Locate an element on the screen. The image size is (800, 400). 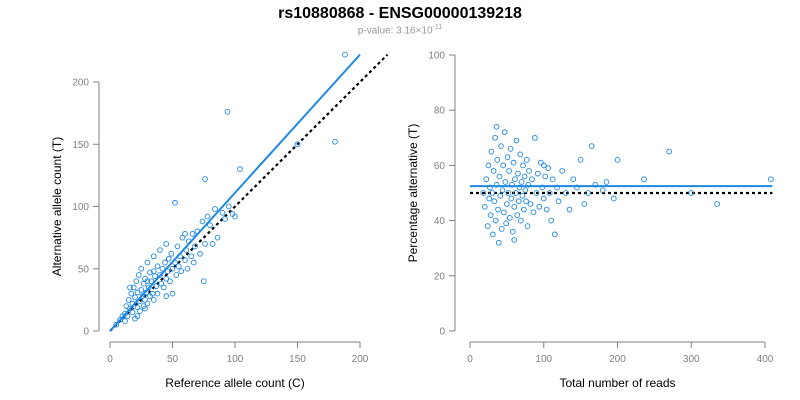
x-tick-label: 0 is located at coordinates (470, 359).